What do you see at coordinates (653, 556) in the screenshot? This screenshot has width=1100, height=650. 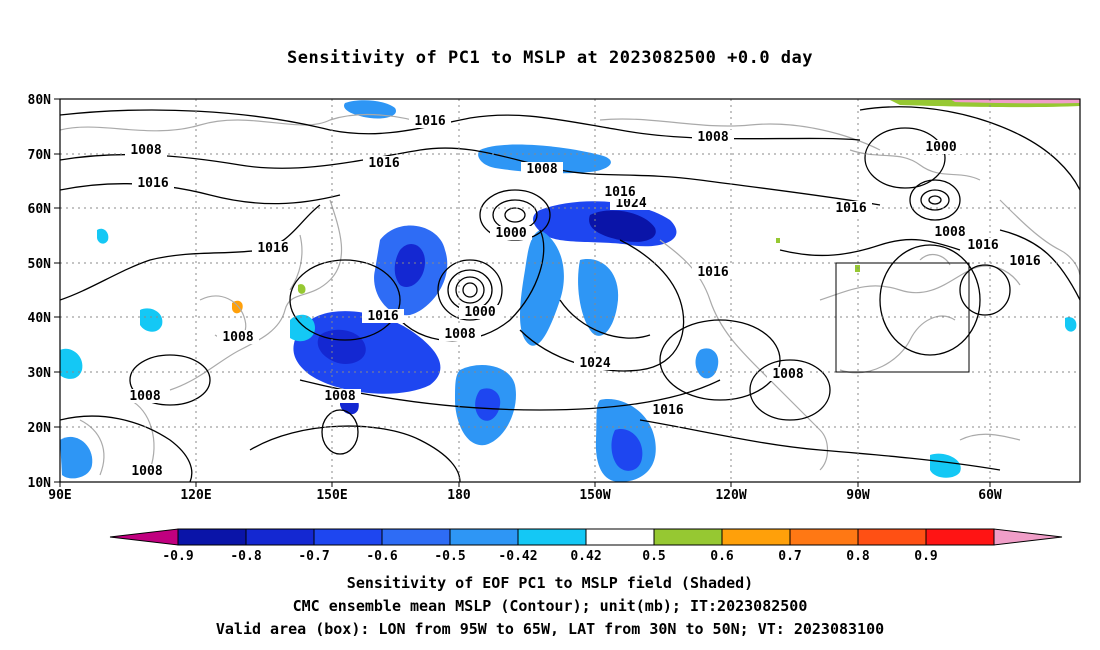 I see `colorbar-tick-label: 0.5` at bounding box center [653, 556].